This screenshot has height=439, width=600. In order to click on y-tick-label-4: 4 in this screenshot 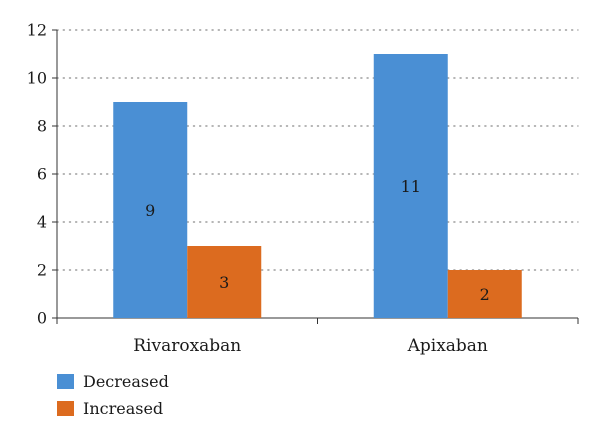, I will do `click(42, 222)`.